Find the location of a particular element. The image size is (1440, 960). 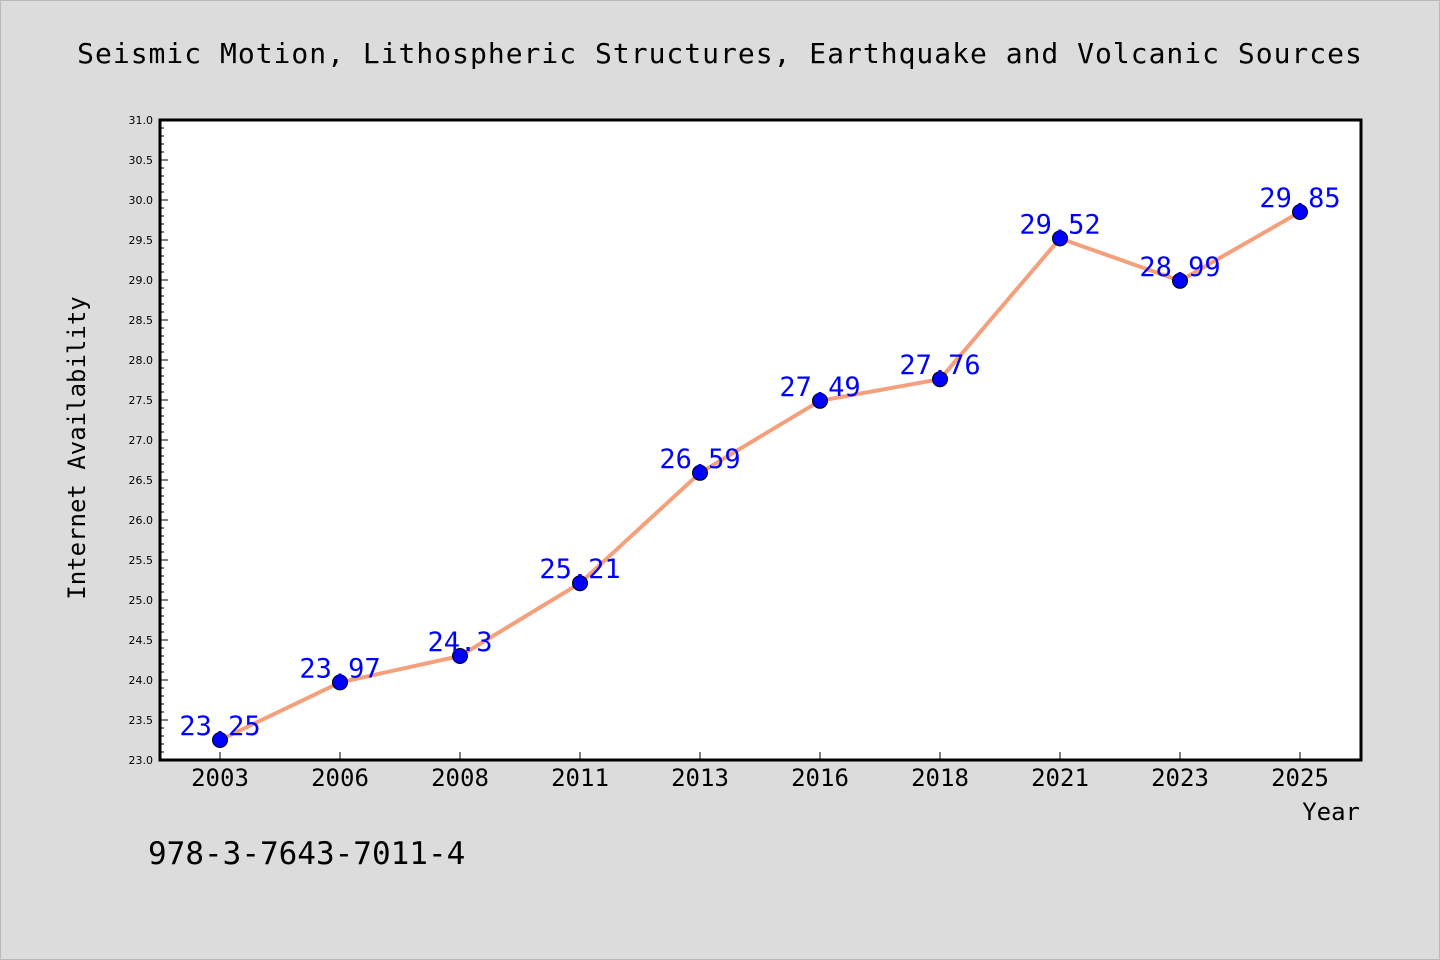

data-label: 23.25 is located at coordinates (219, 726).